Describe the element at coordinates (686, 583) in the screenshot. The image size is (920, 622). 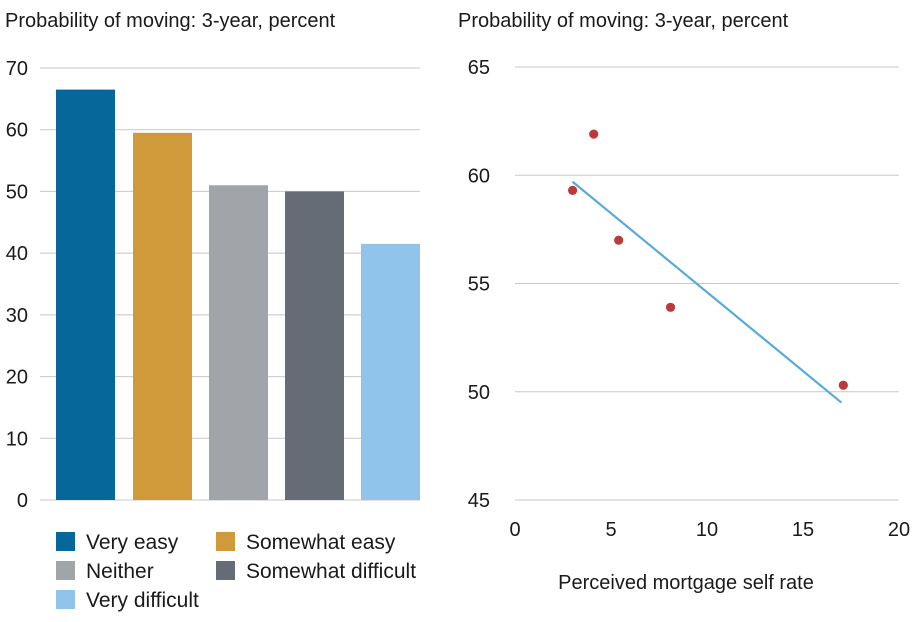
I see `scatter-x-axis-label: Perceived mortgage self rate` at that location.